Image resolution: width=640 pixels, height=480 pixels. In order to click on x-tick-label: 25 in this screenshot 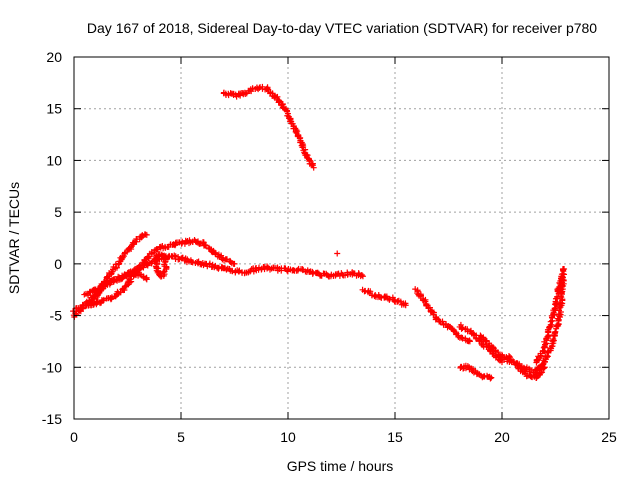, I will do `click(609, 437)`.